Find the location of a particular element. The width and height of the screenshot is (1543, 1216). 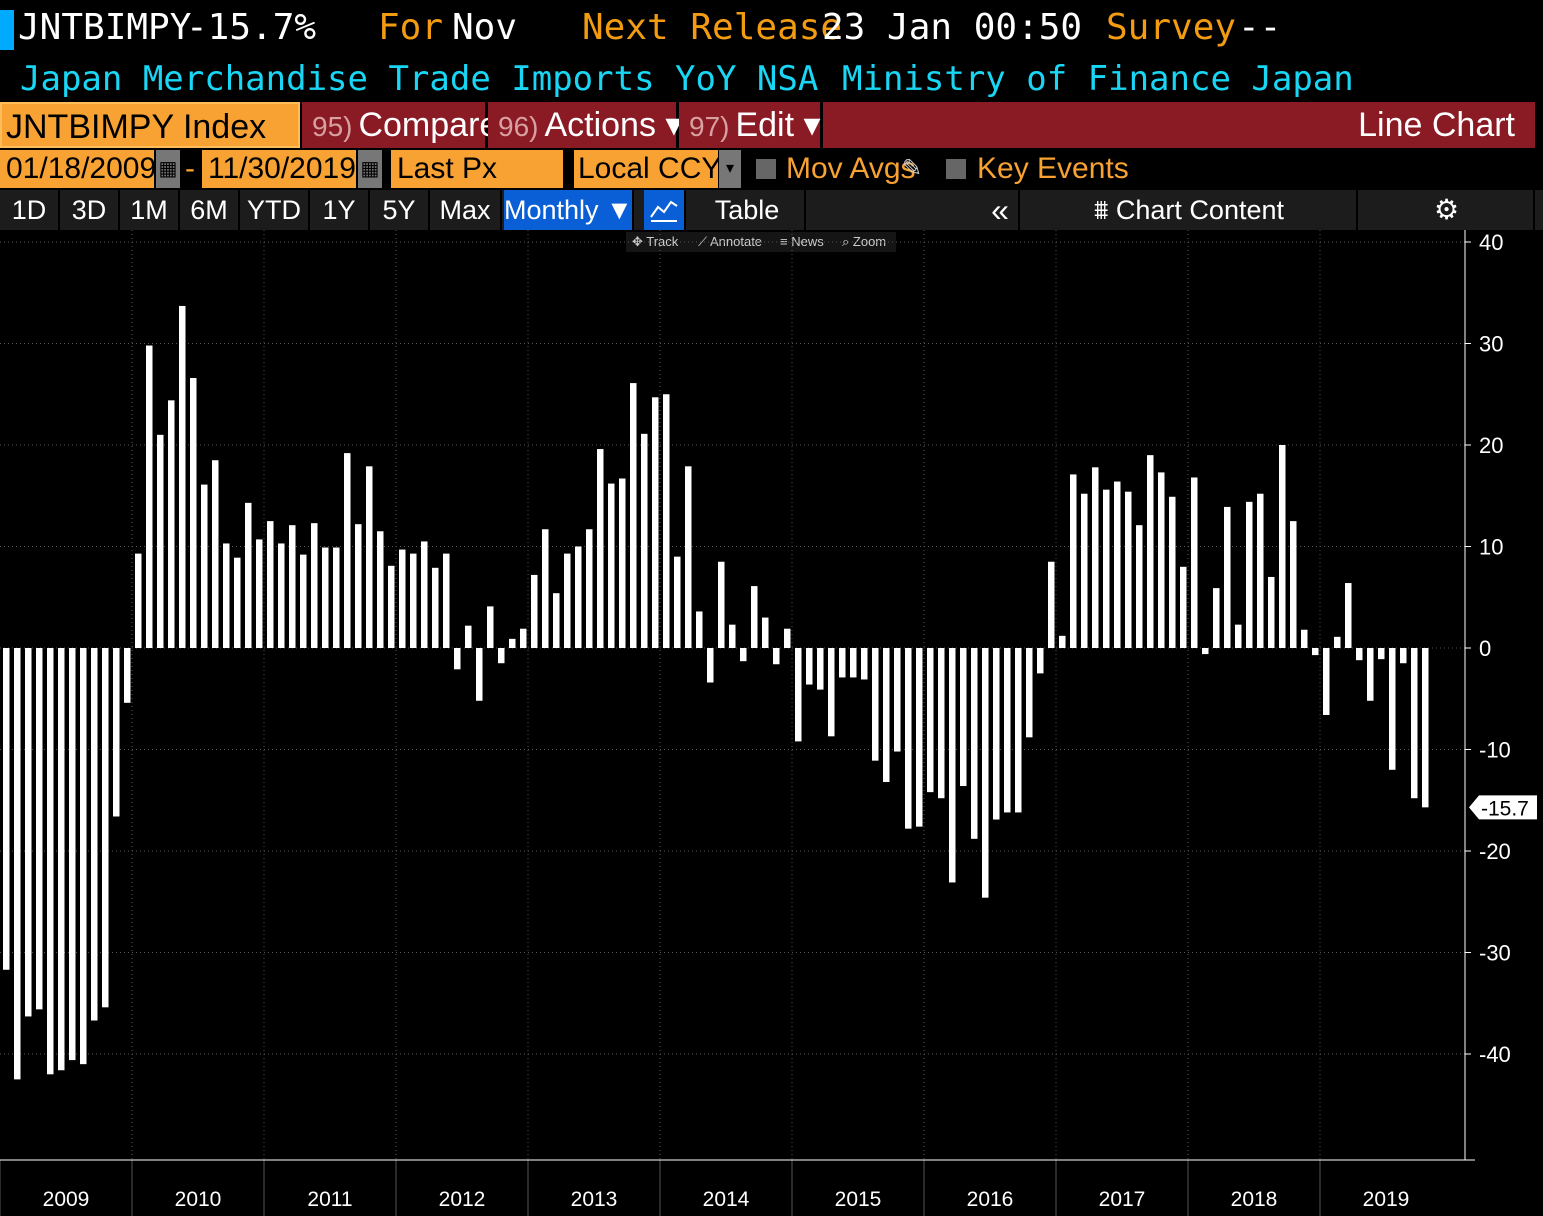

chart-type-label: Line Chart is located at coordinates (1179, 125).